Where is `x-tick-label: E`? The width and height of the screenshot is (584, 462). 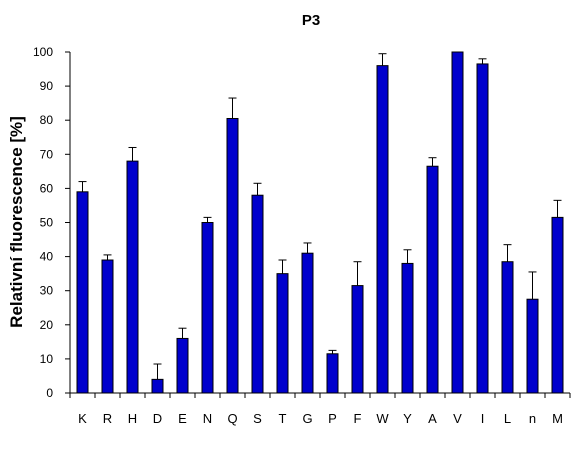
x-tick-label: E is located at coordinates (182, 418).